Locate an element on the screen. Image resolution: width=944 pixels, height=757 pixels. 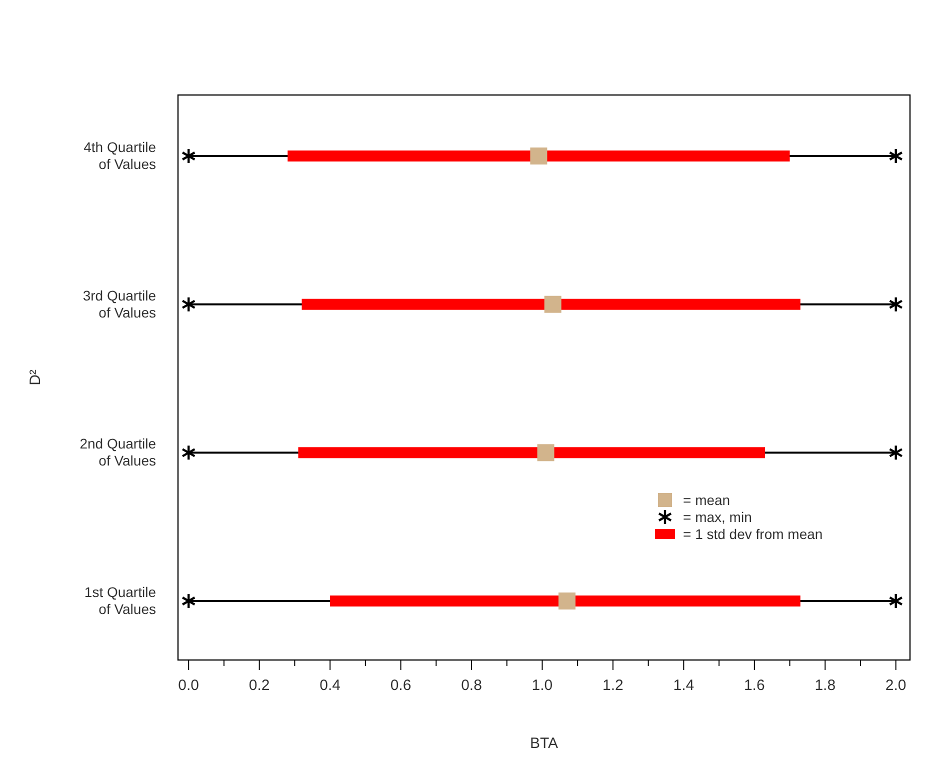
y-axis-title: D² is located at coordinates (35, 378).